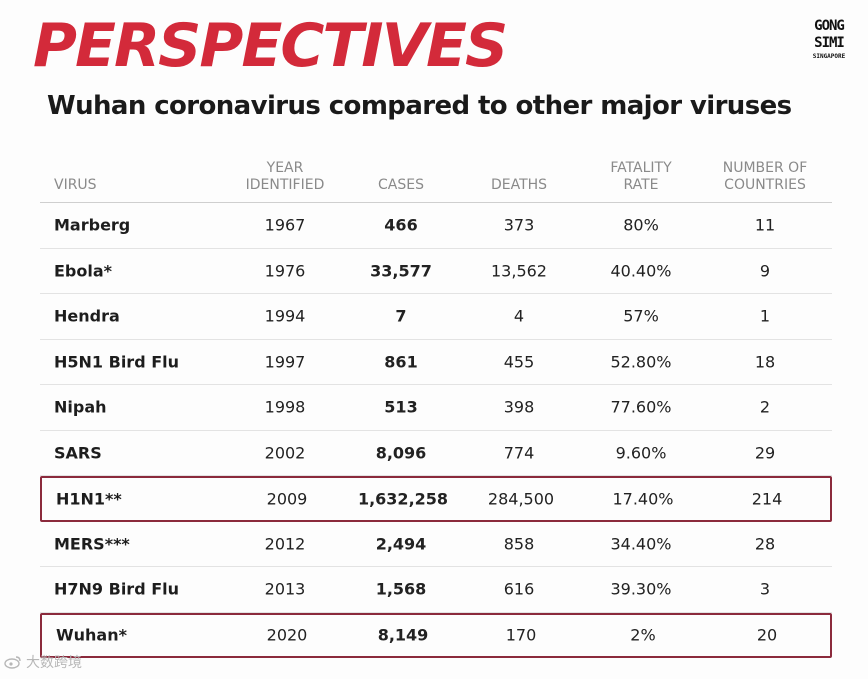  I want to click on column-header-deaths: DEATHS, so click(519, 185).